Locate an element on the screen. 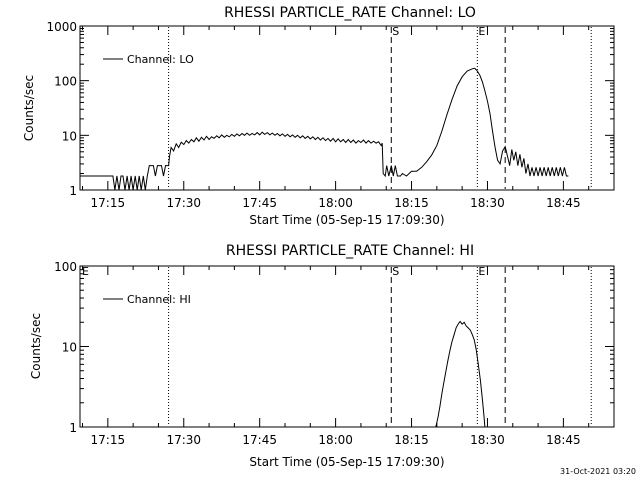 Image resolution: width=640 pixels, height=484 pixels. series-group is located at coordinates (460, 374).